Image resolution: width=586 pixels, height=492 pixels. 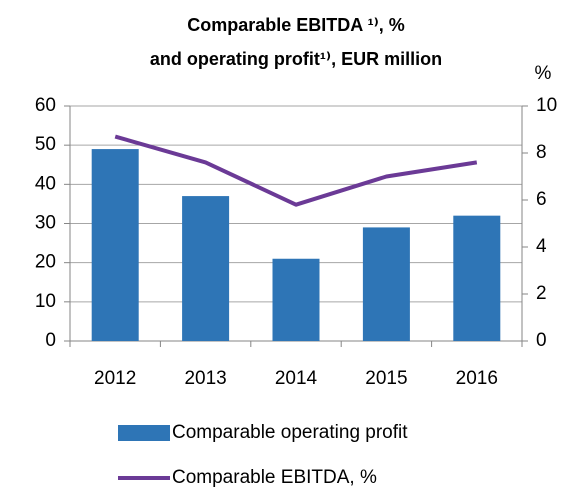 What do you see at coordinates (45, 301) in the screenshot?
I see `y-tick-label: 10` at bounding box center [45, 301].